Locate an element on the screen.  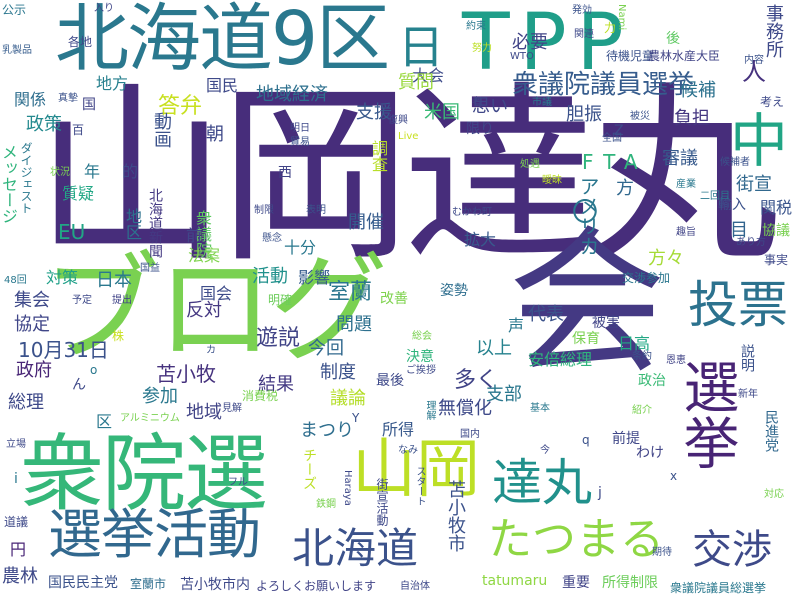
word-teishutsu: 提出 is located at coordinates (122, 300).